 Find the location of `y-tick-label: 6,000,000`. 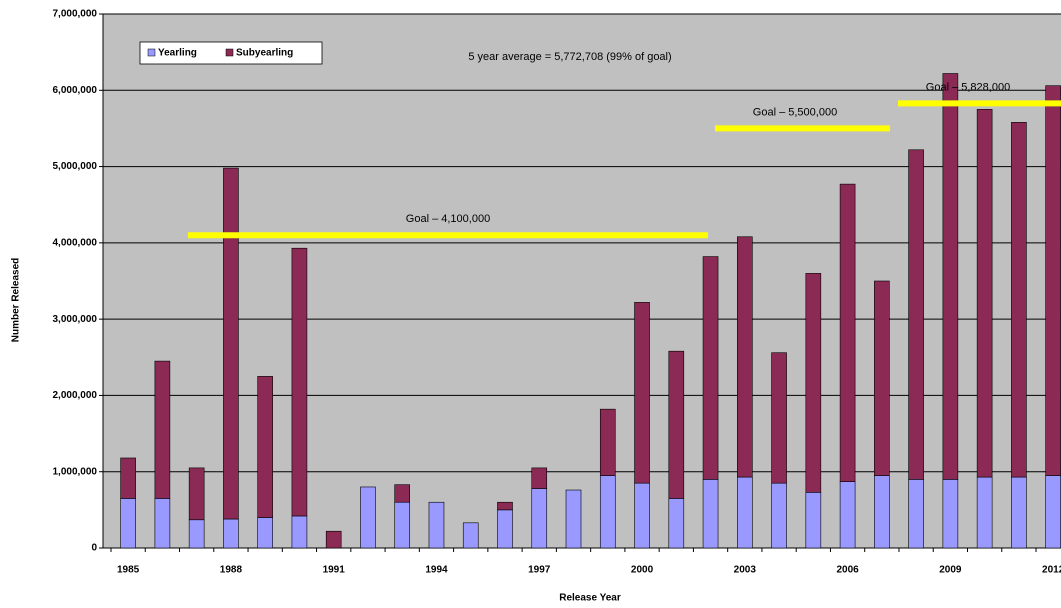

y-tick-label: 6,000,000 is located at coordinates (75, 90).